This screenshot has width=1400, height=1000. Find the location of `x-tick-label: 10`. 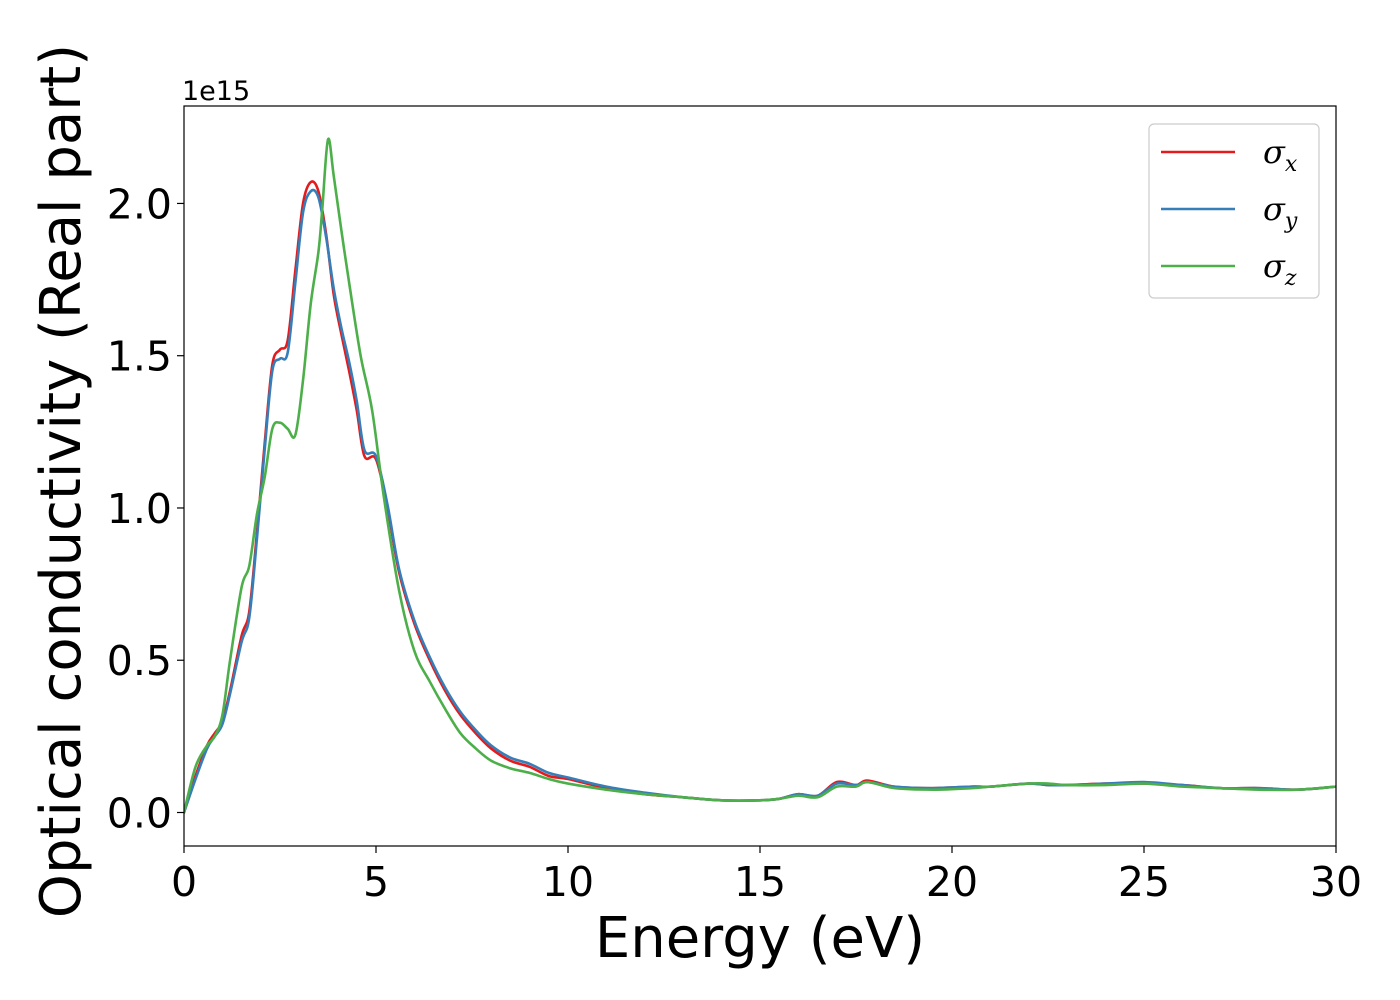

x-tick-label: 10 is located at coordinates (568, 882).